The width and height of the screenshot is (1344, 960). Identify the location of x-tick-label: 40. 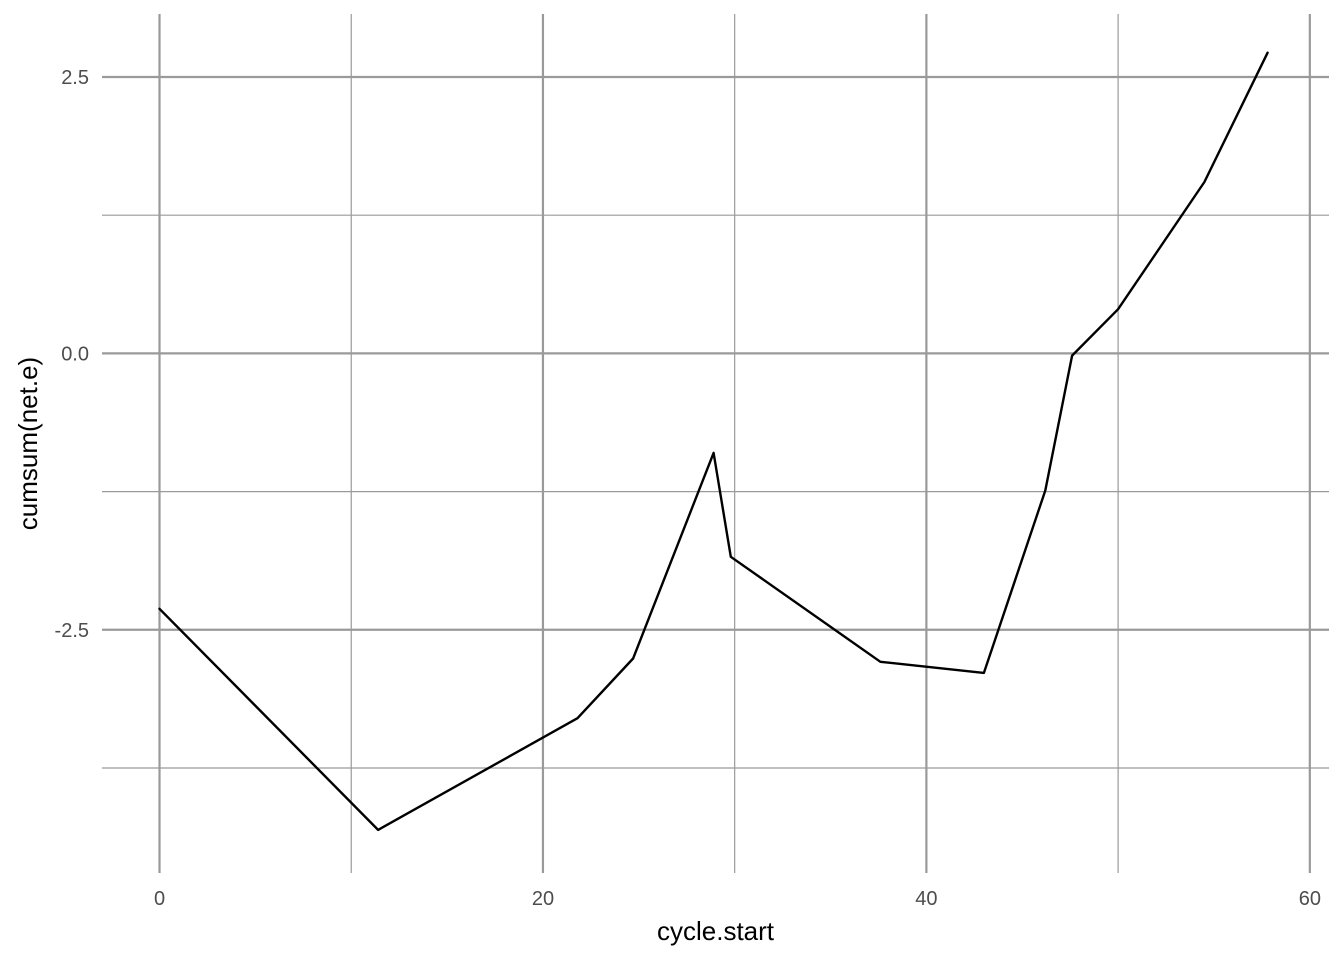
(926, 899).